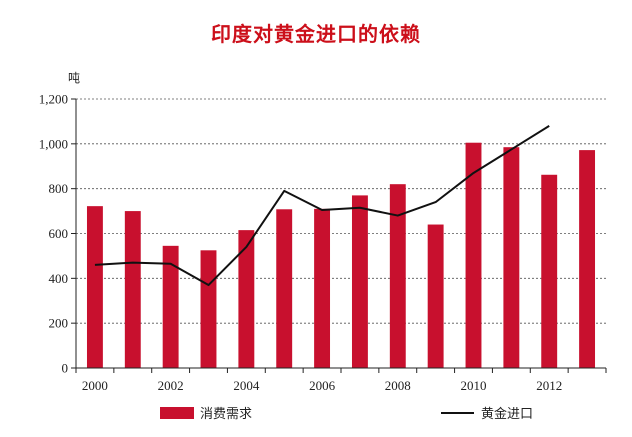 The height and width of the screenshot is (437, 632). I want to click on bar-2011, so click(511, 257).